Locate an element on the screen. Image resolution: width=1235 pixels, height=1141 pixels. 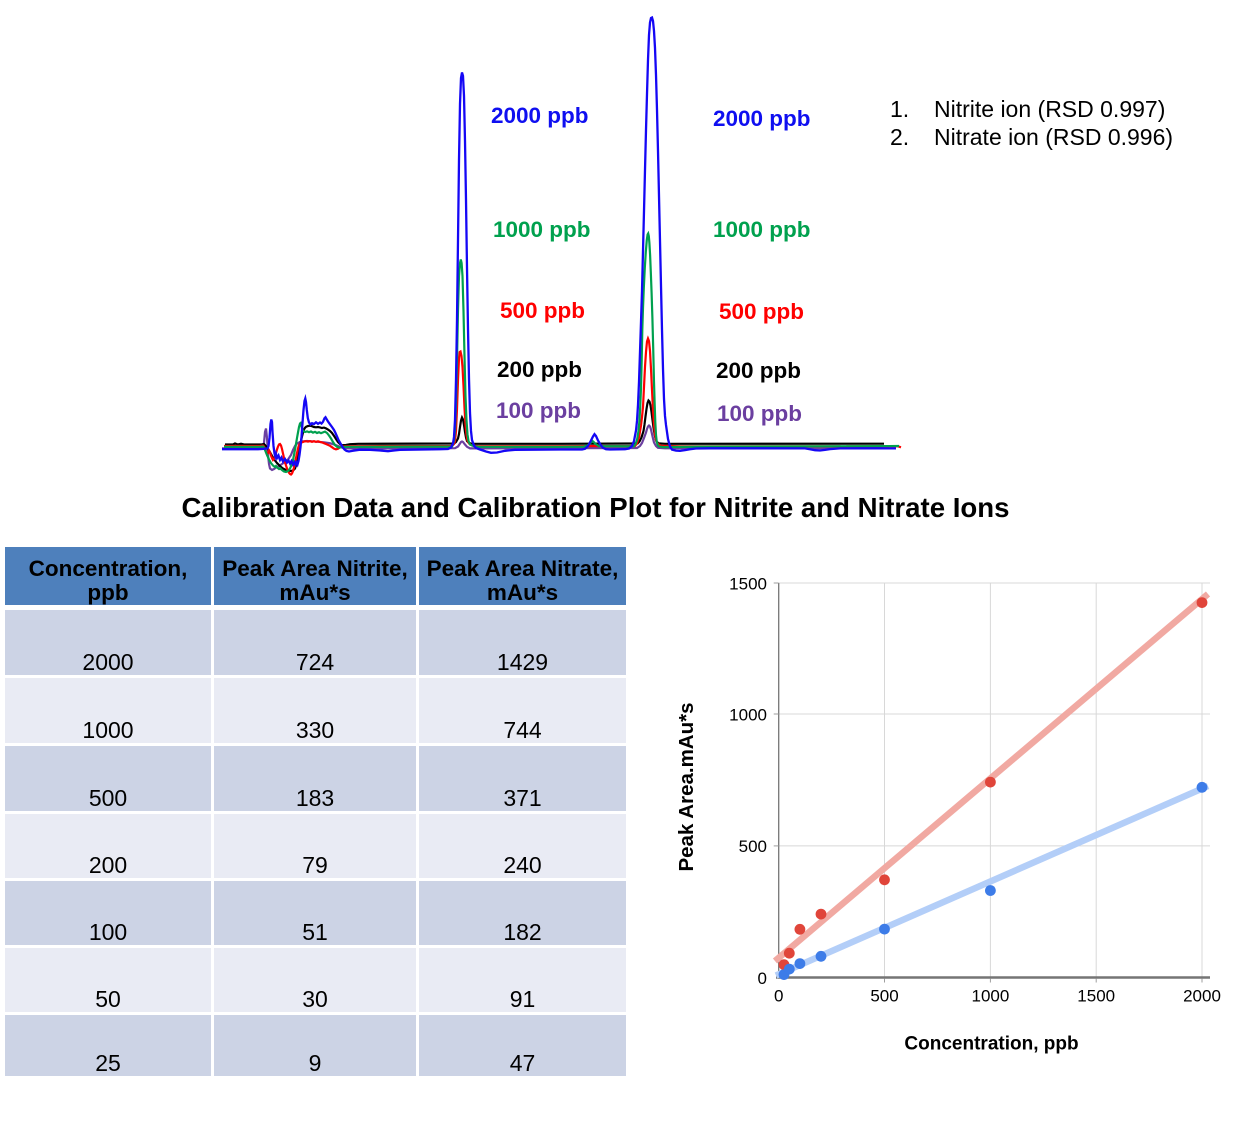
svg-text: Concentration, ppb is located at coordinates (991, 1044).